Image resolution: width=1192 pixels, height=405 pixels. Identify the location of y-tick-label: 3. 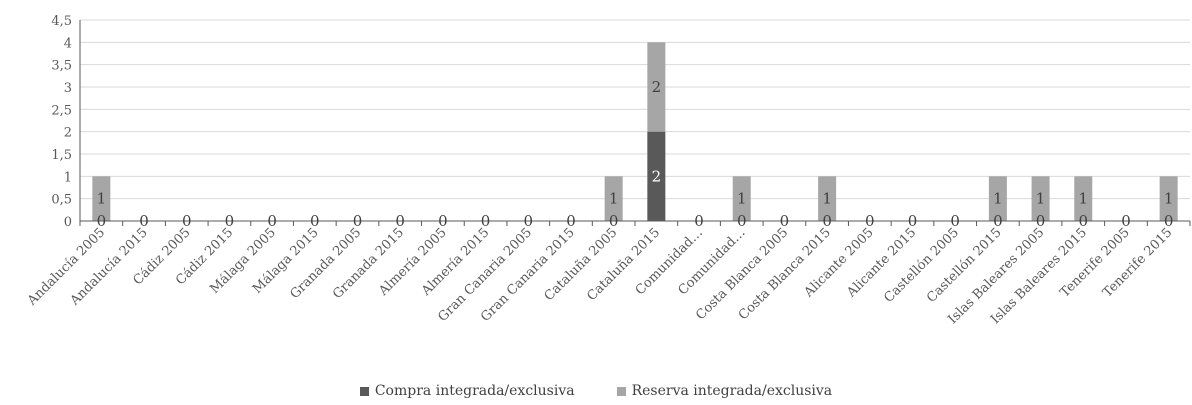
(68, 88).